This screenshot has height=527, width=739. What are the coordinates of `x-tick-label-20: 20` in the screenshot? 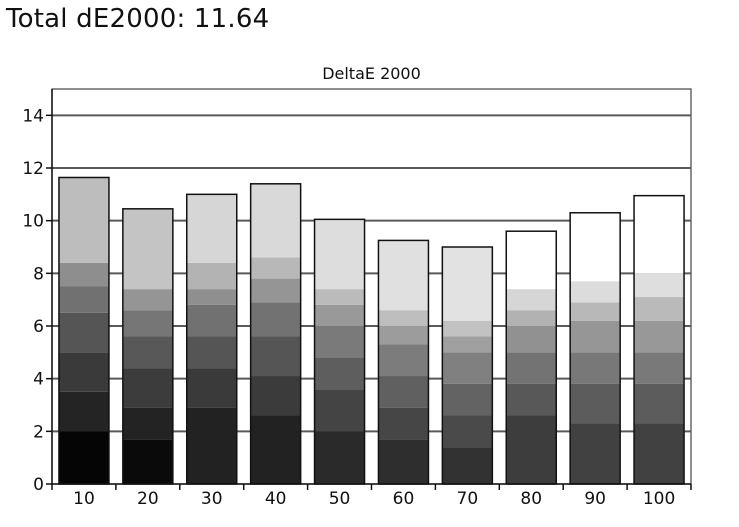 It's located at (148, 499).